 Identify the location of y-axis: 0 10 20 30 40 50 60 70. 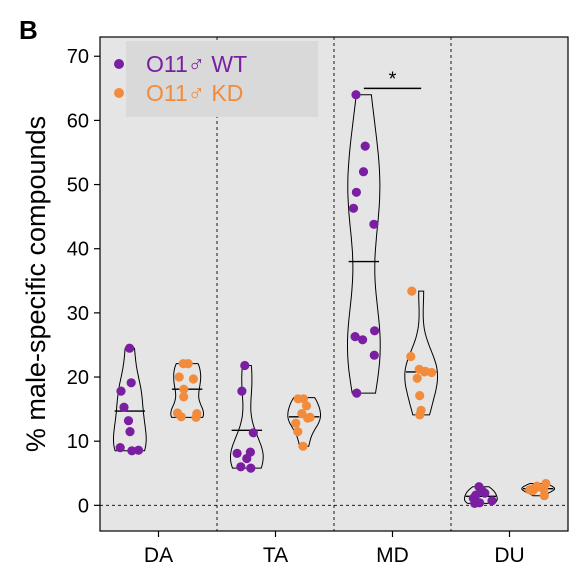
(83, 281).